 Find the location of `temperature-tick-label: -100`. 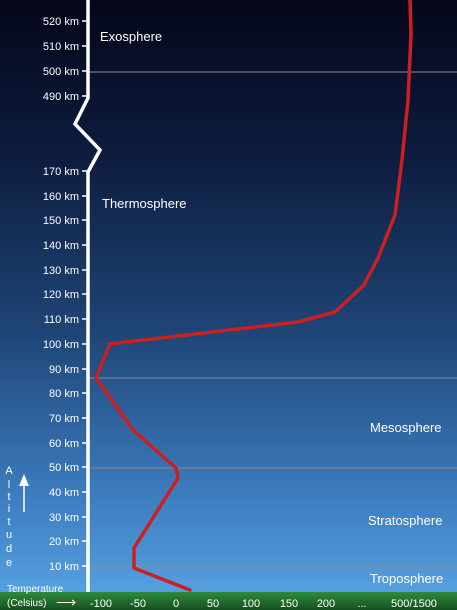

temperature-tick-label: -100 is located at coordinates (101, 604).